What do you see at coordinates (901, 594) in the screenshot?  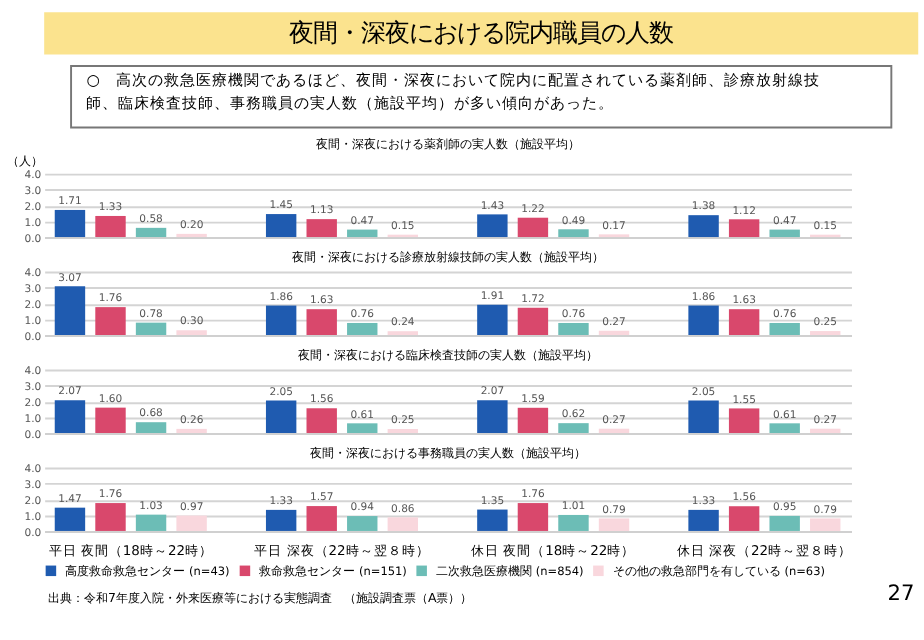 I see `text: 27` at bounding box center [901, 594].